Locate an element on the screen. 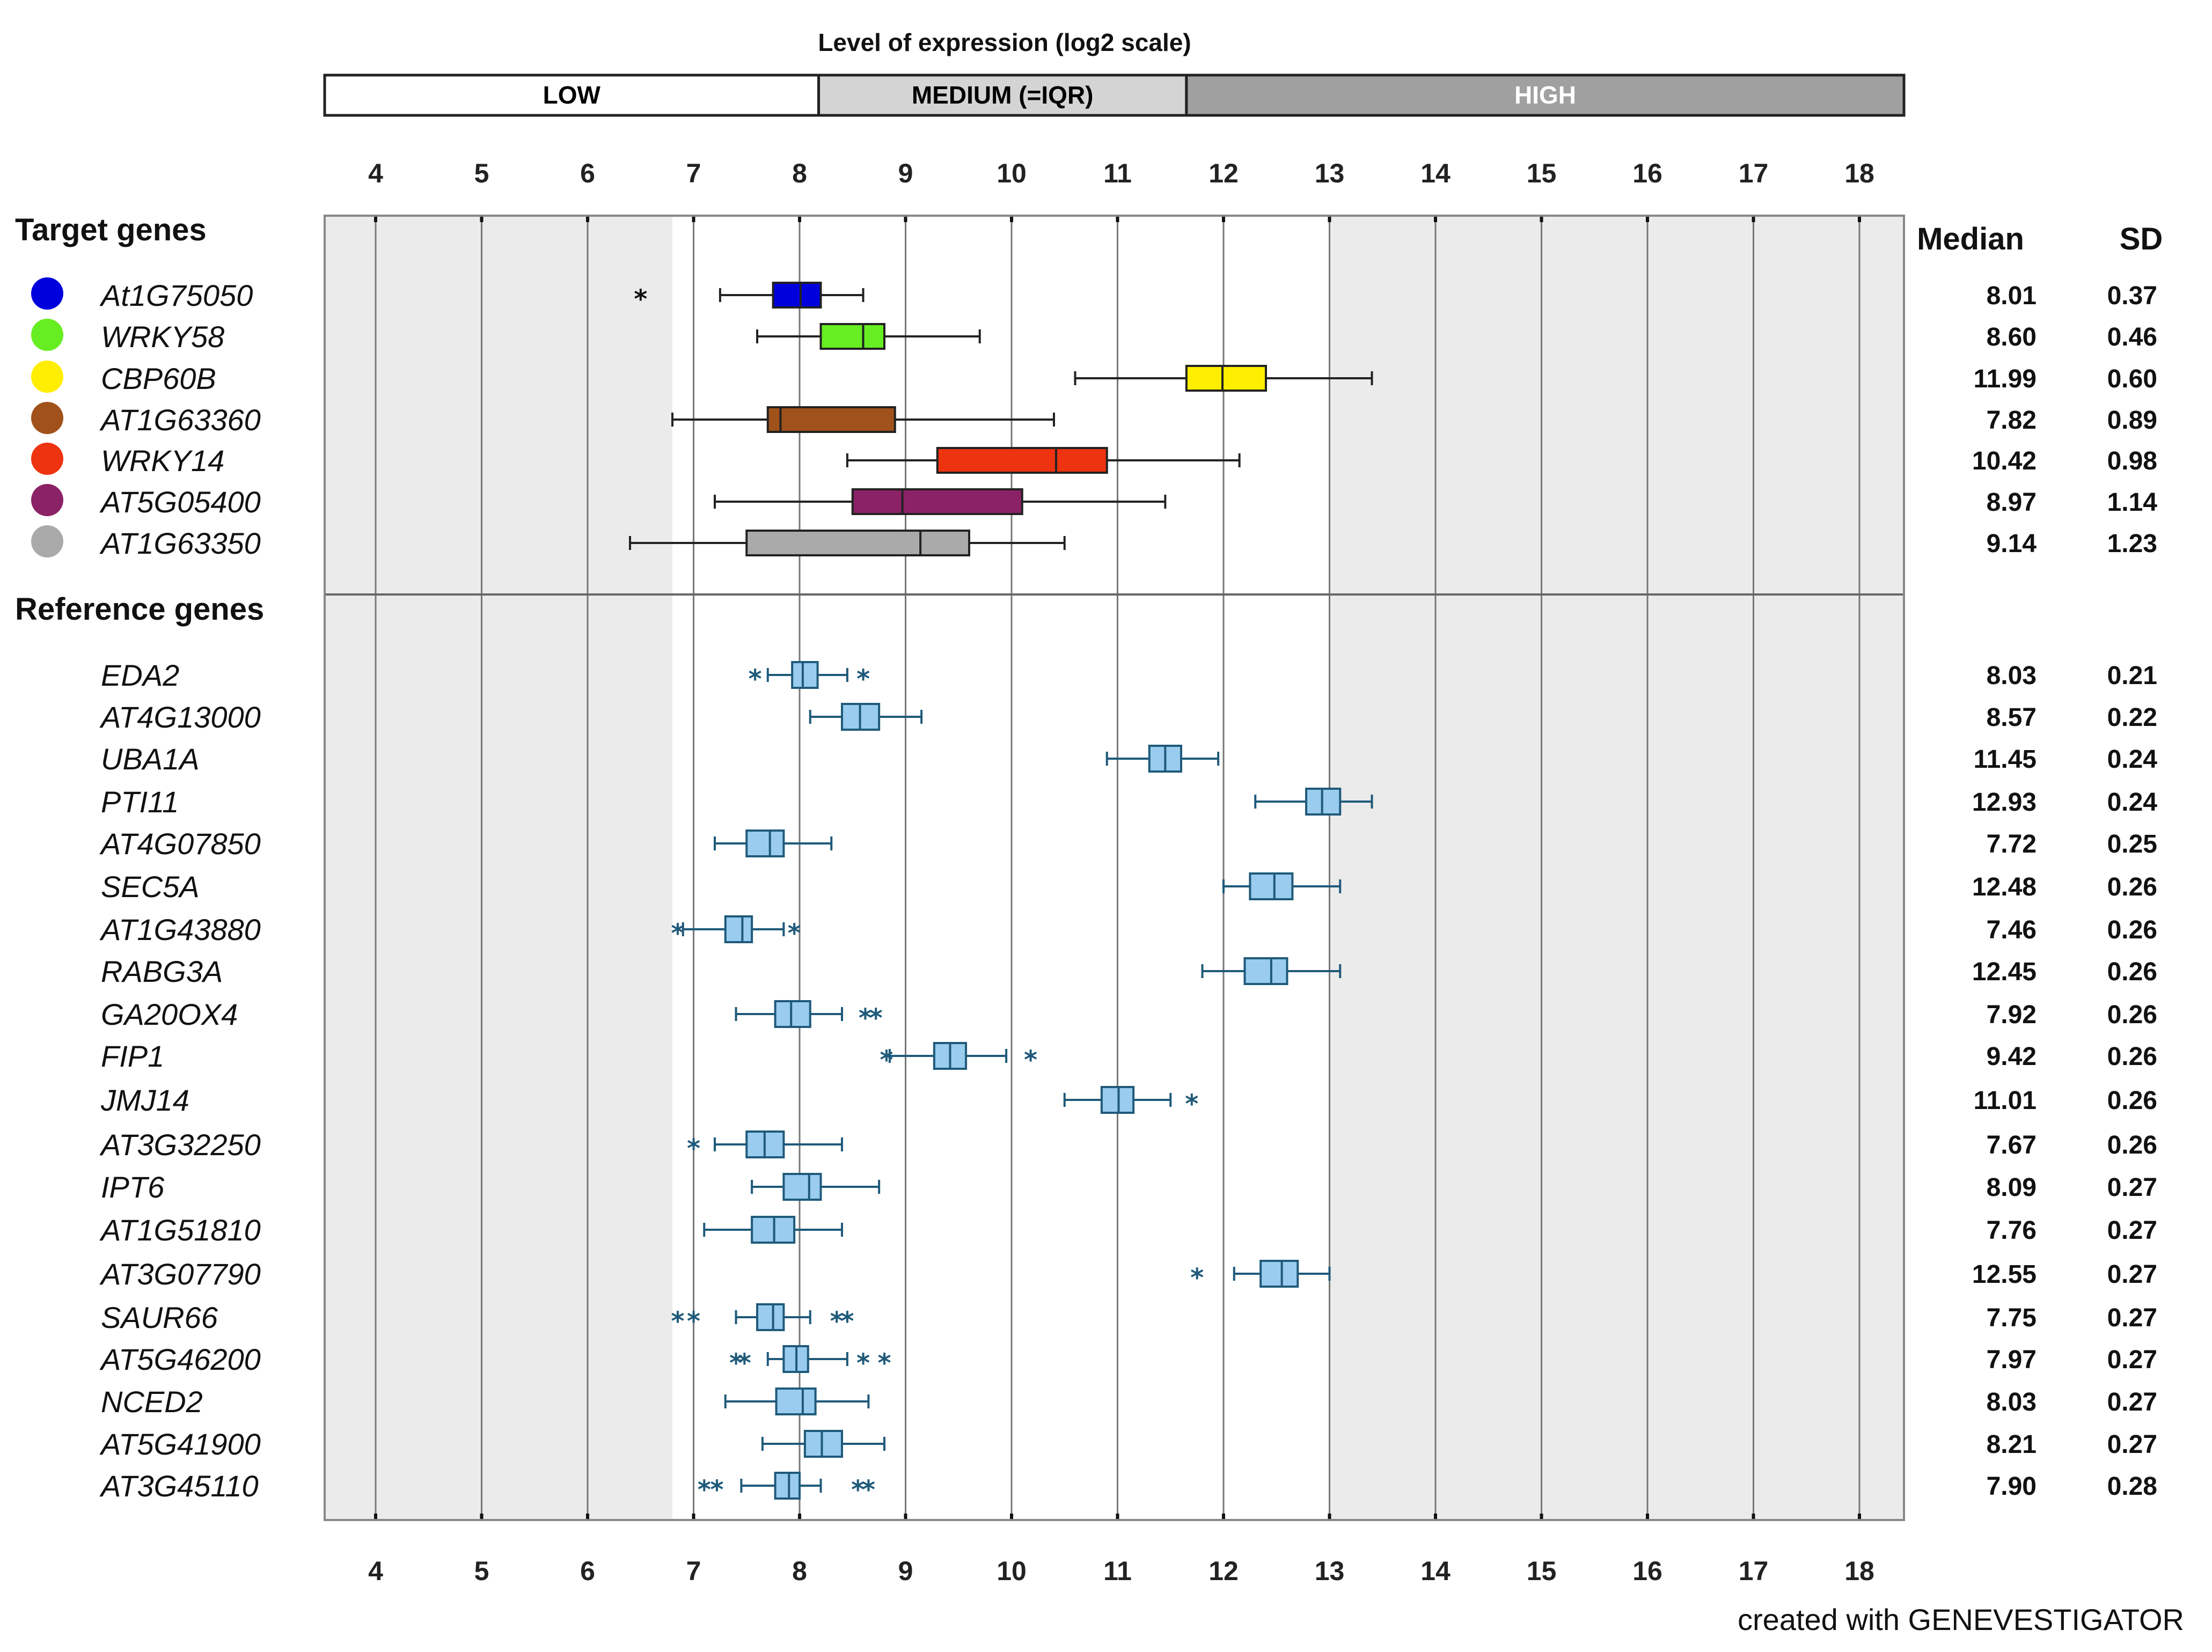  median-value: 9.42 is located at coordinates (2012, 1056).